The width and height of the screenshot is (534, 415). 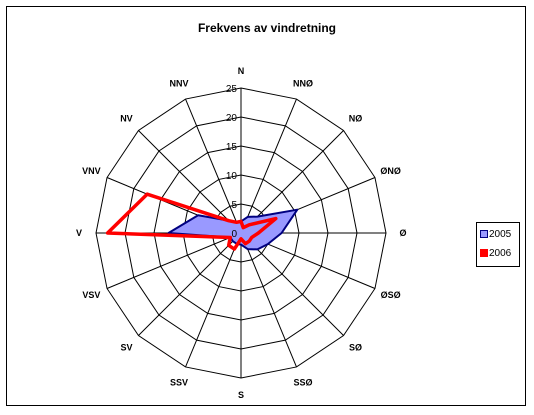 I want to click on direction-label: NNV, so click(x=178, y=83).